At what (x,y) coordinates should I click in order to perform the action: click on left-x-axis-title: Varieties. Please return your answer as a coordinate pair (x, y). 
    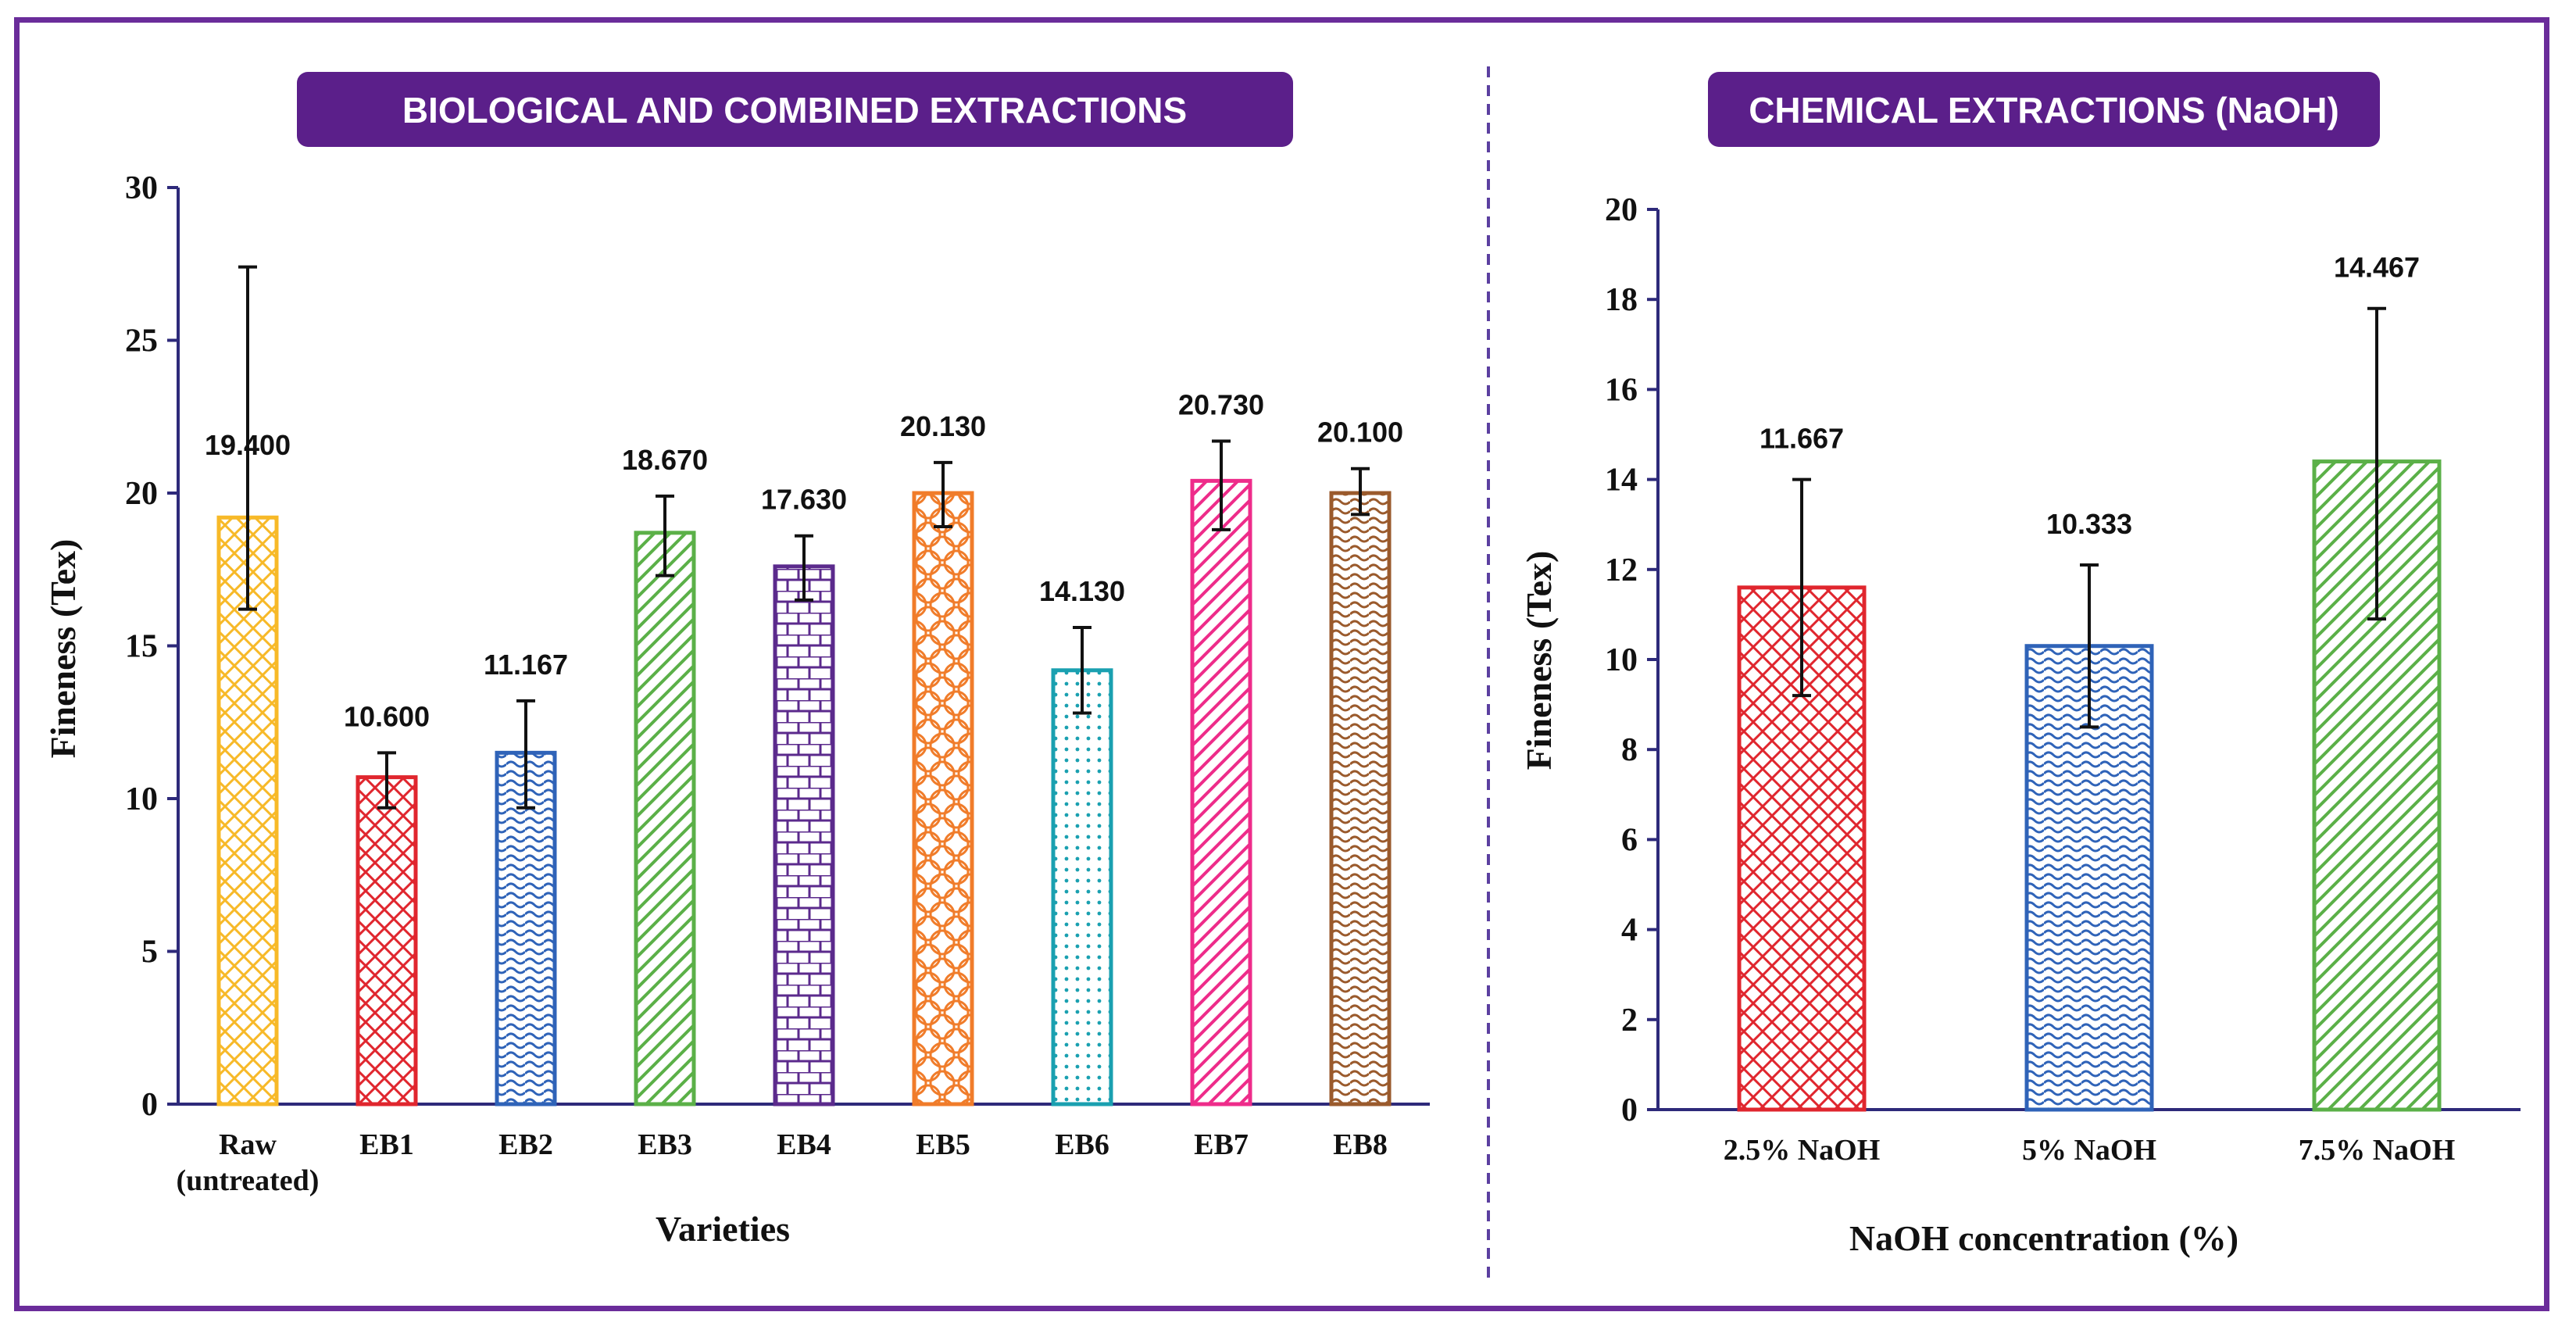
    Looking at the image, I should click on (723, 1229).